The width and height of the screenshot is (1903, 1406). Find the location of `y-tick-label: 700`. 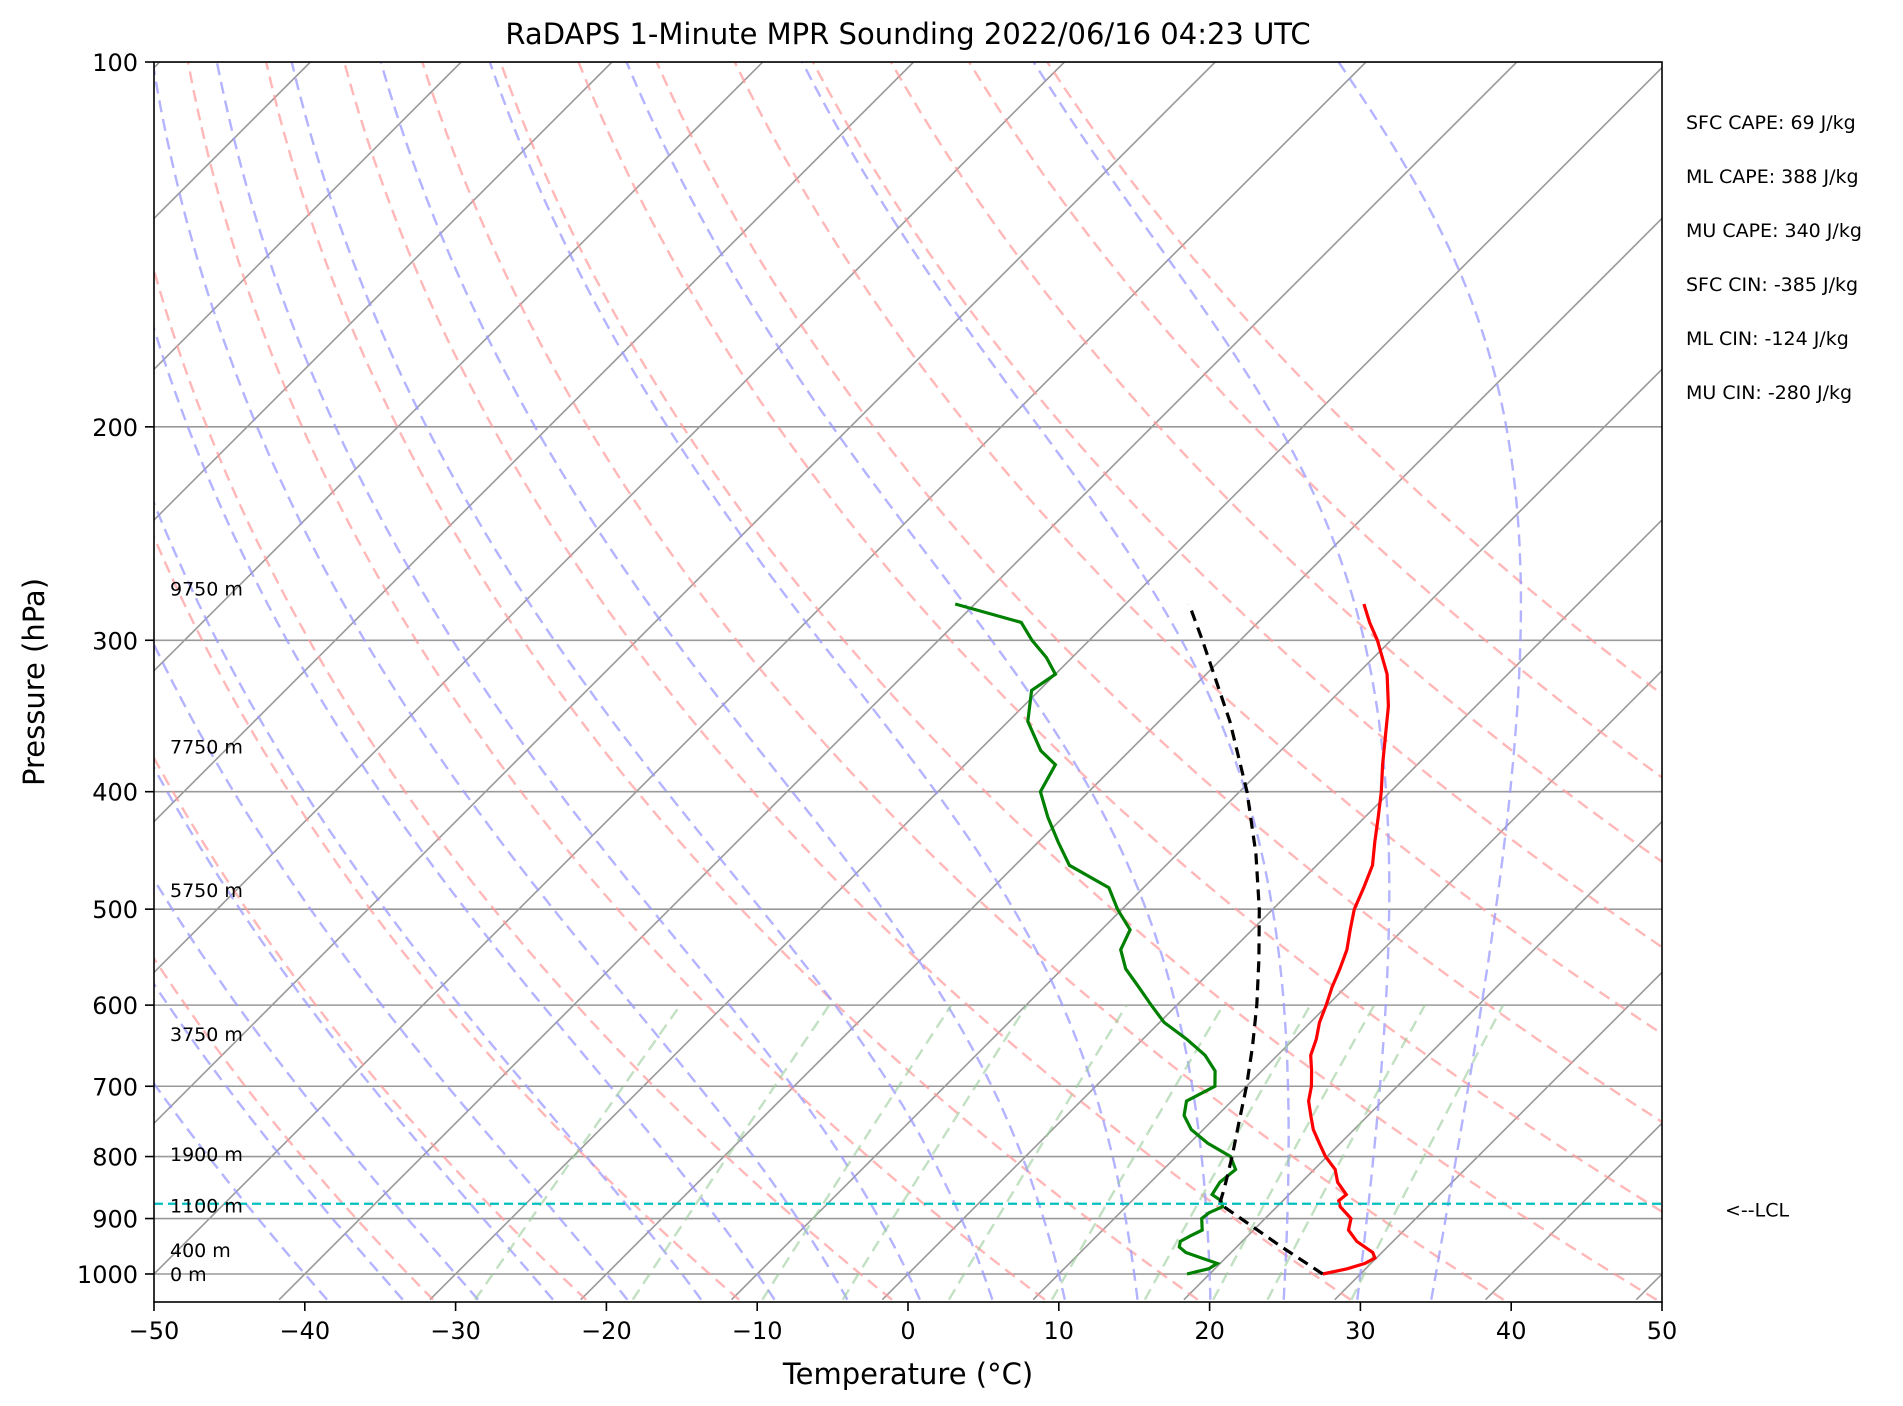

y-tick-label: 700 is located at coordinates (115, 1087).